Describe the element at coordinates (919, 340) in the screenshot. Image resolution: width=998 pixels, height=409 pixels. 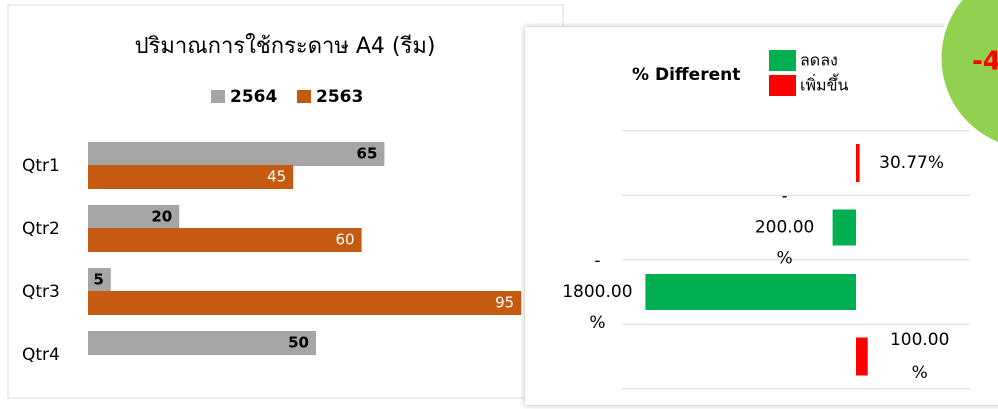
I see `data-label-line: 100.00` at that location.